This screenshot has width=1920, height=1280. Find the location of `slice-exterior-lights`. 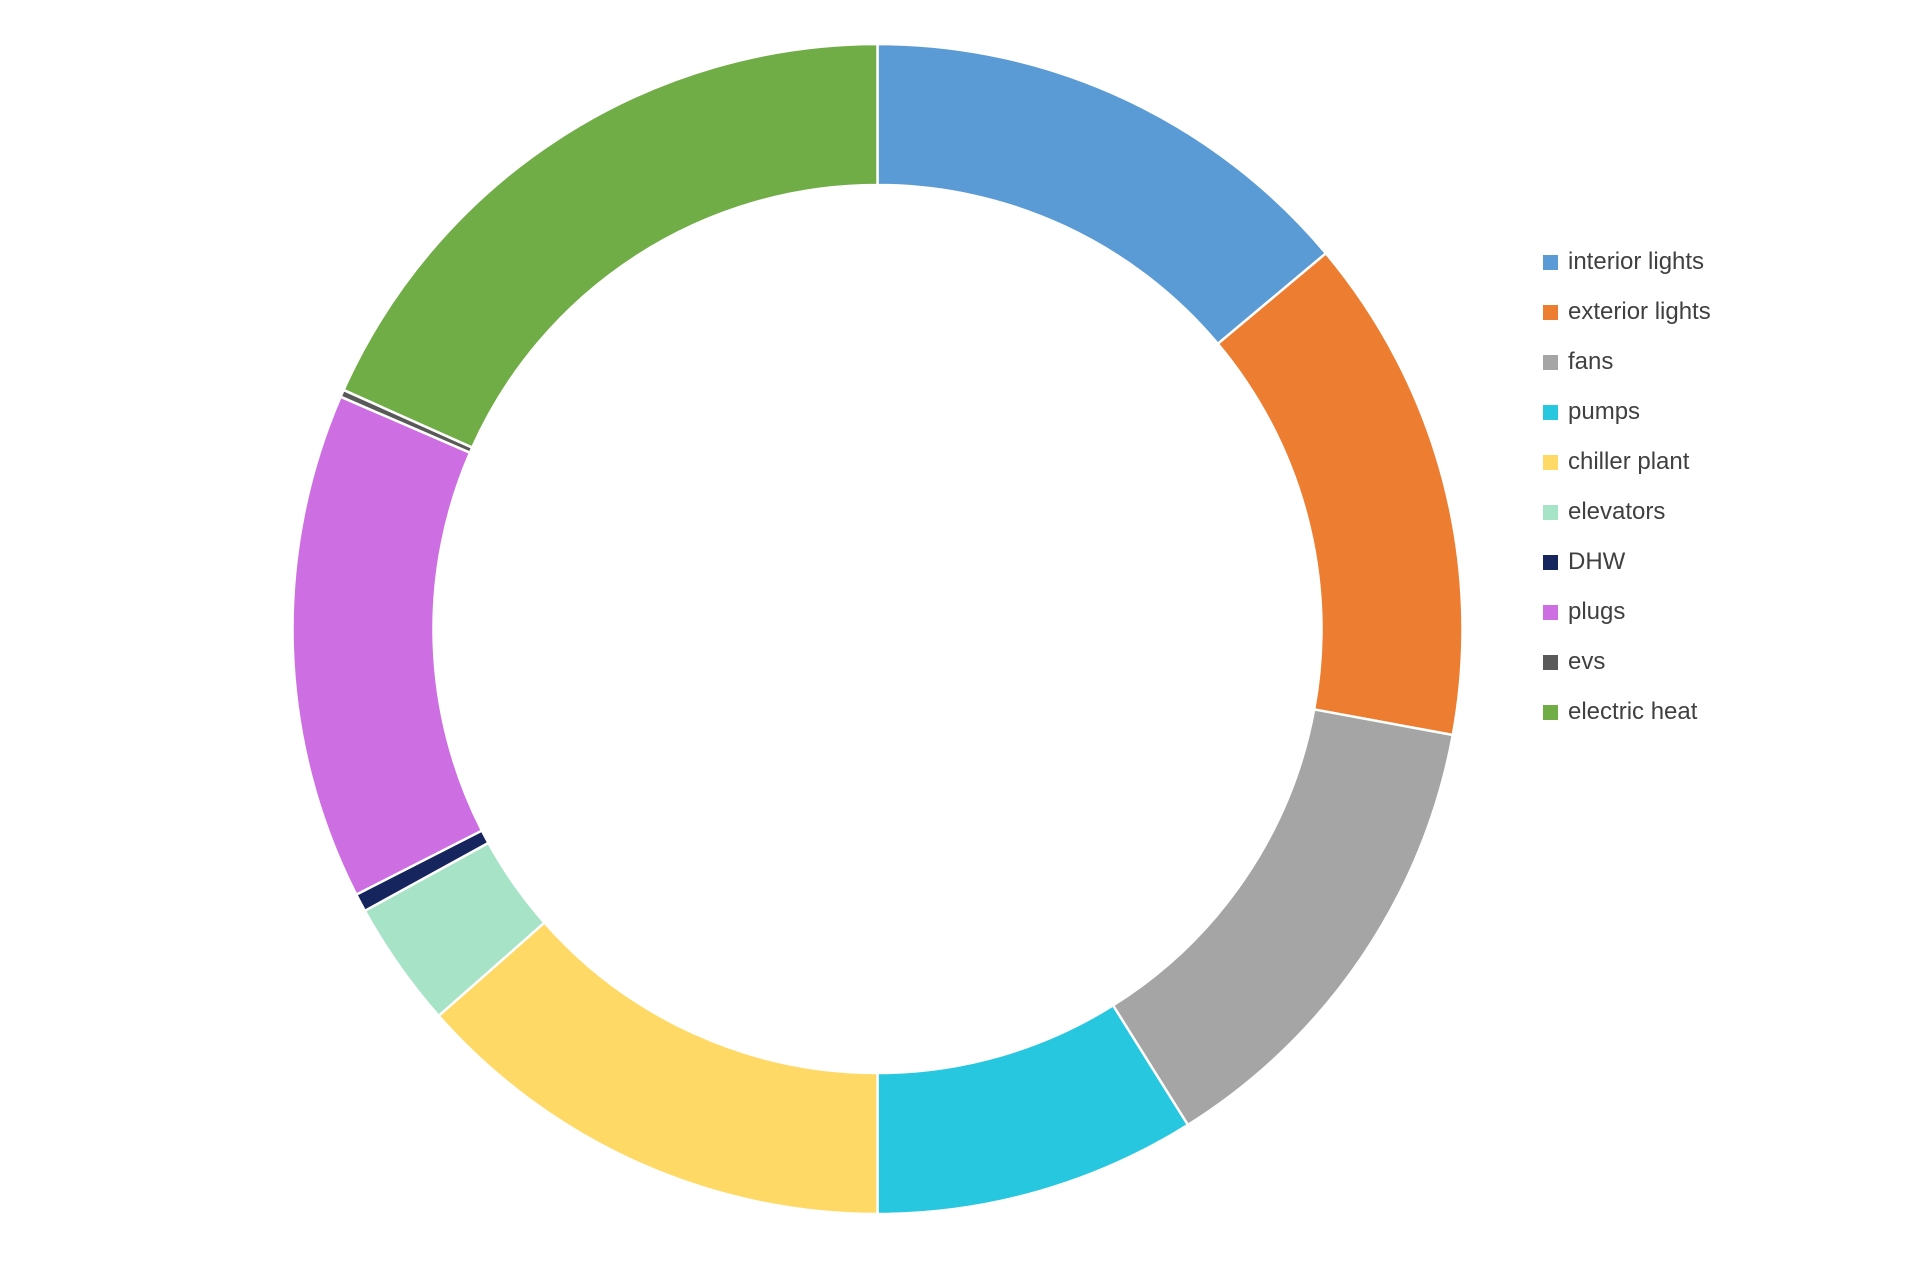

slice-exterior-lights is located at coordinates (1340, 494).